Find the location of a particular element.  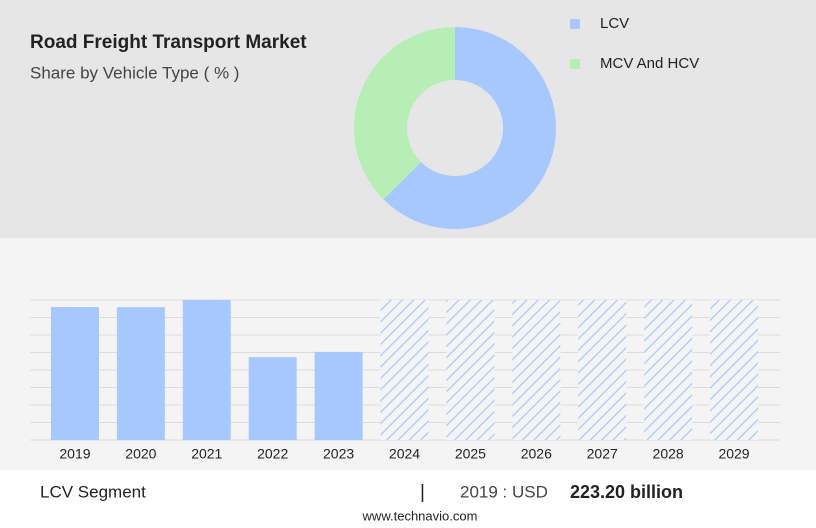

x-tick-label: 2024 is located at coordinates (404, 454).